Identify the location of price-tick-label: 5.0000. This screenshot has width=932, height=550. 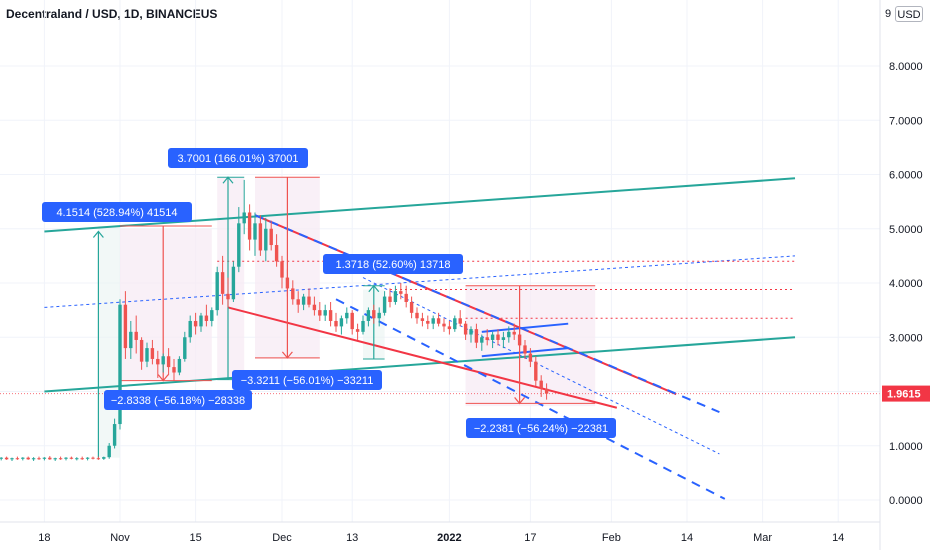
(906, 230).